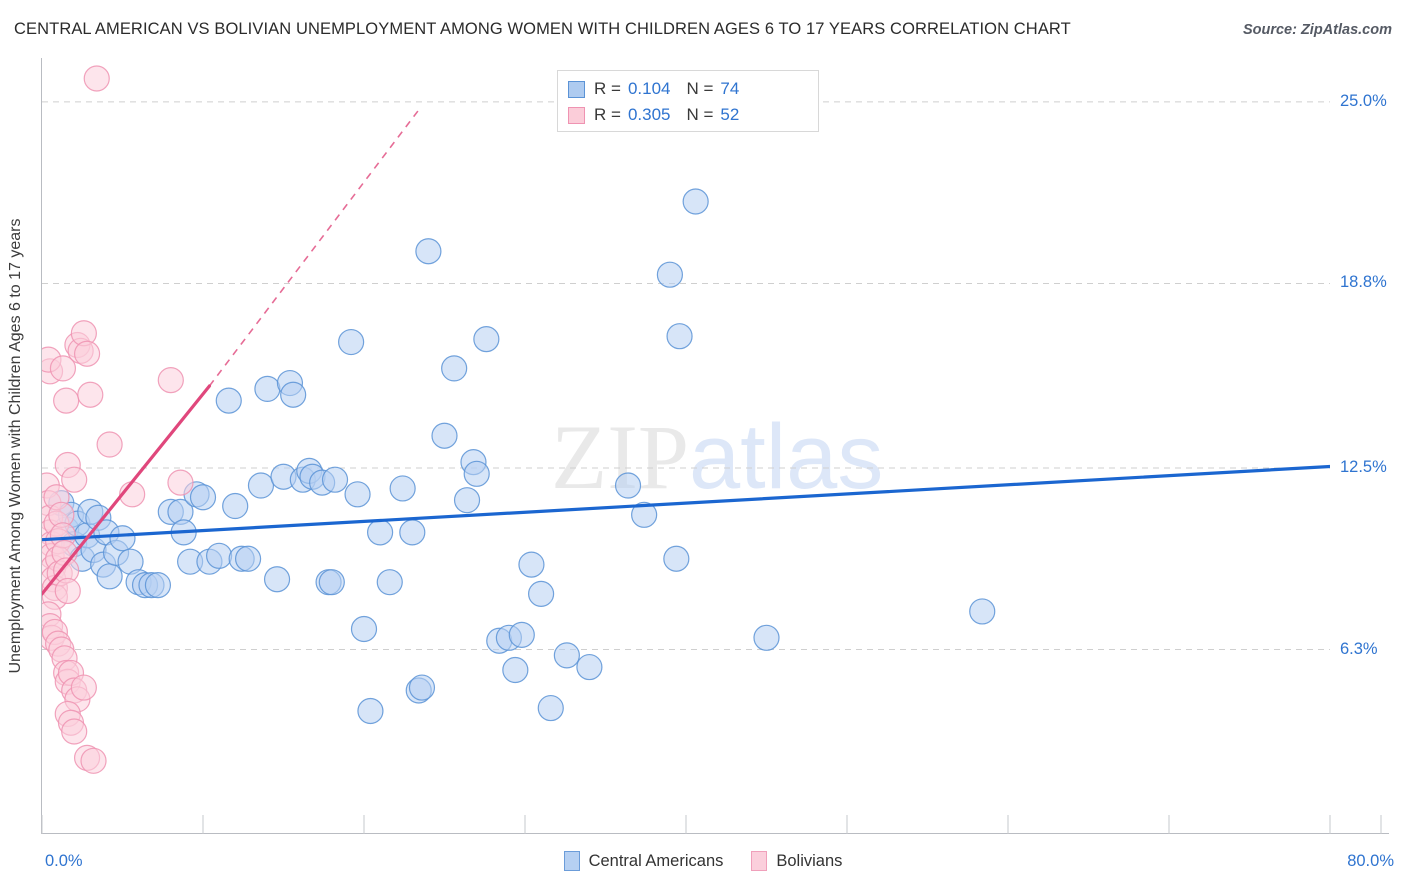  I want to click on x-axis-line, so click(715, 833).